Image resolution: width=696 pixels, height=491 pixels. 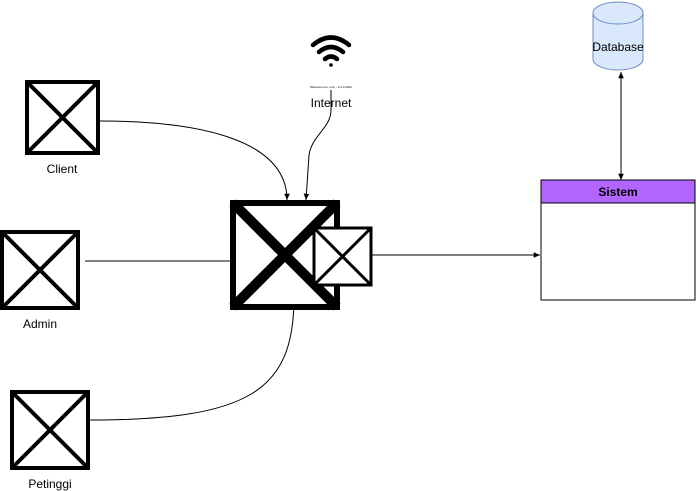 What do you see at coordinates (40, 270) in the screenshot?
I see `admin-image-placeholder-icon` at bounding box center [40, 270].